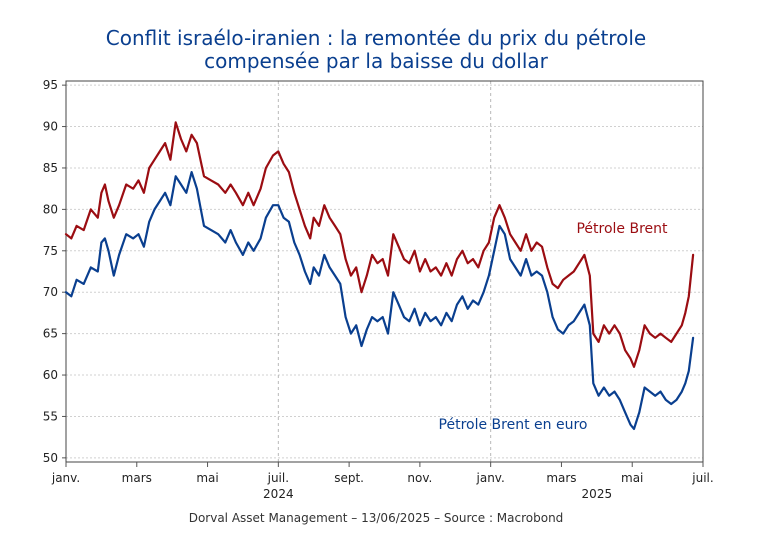 The width and height of the screenshot is (765, 547). What do you see at coordinates (349, 478) in the screenshot?
I see `x-tick-label: sept.` at bounding box center [349, 478].